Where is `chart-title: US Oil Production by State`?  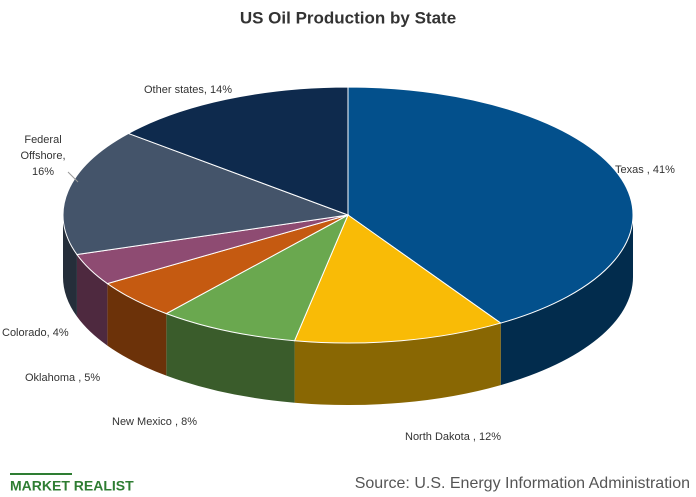
chart-title: US Oil Production by State is located at coordinates (348, 17).